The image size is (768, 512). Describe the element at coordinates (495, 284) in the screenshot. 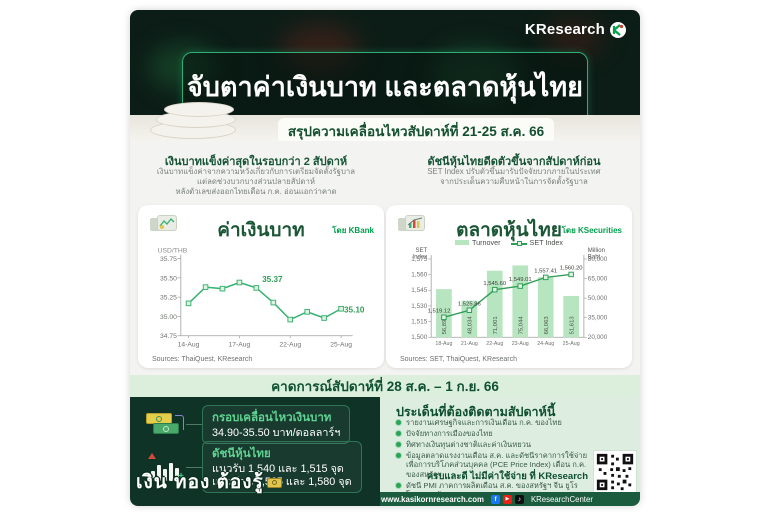

I see `svg-text: 1,545.60` at that location.